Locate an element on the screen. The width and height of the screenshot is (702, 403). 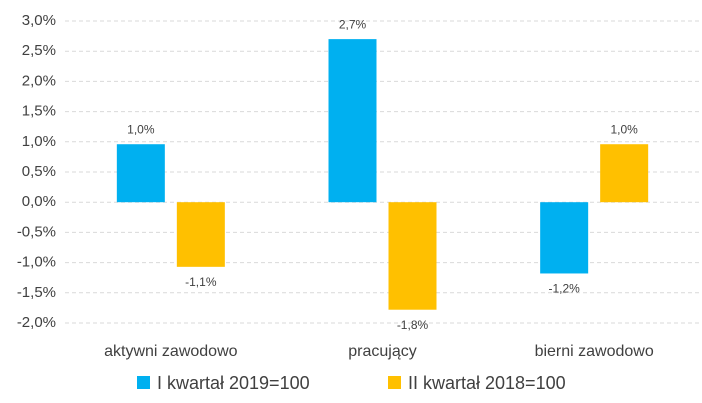
x-tick-label: pracujący is located at coordinates (382, 351).